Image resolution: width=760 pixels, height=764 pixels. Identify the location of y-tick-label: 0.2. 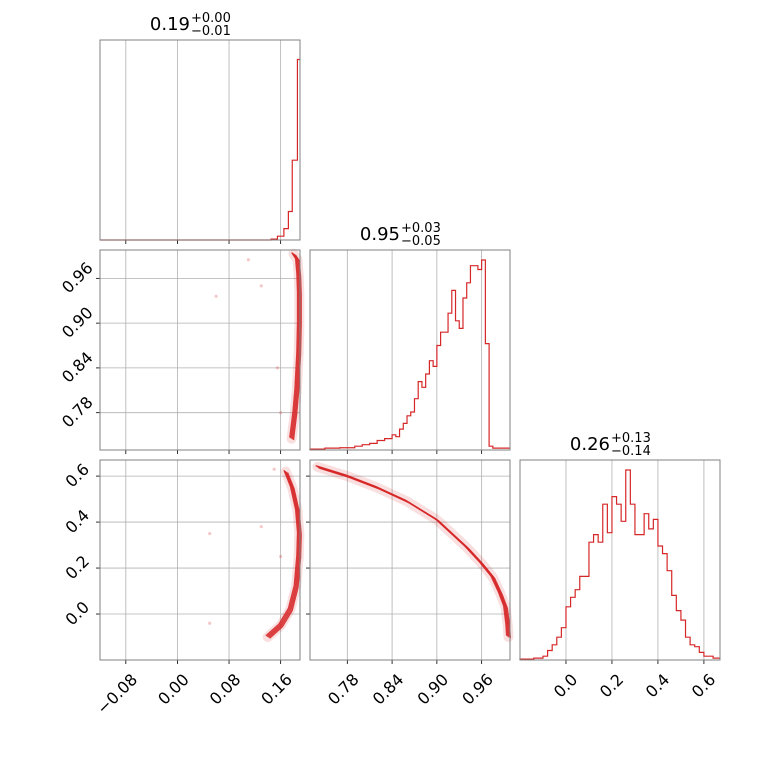
(77, 567).